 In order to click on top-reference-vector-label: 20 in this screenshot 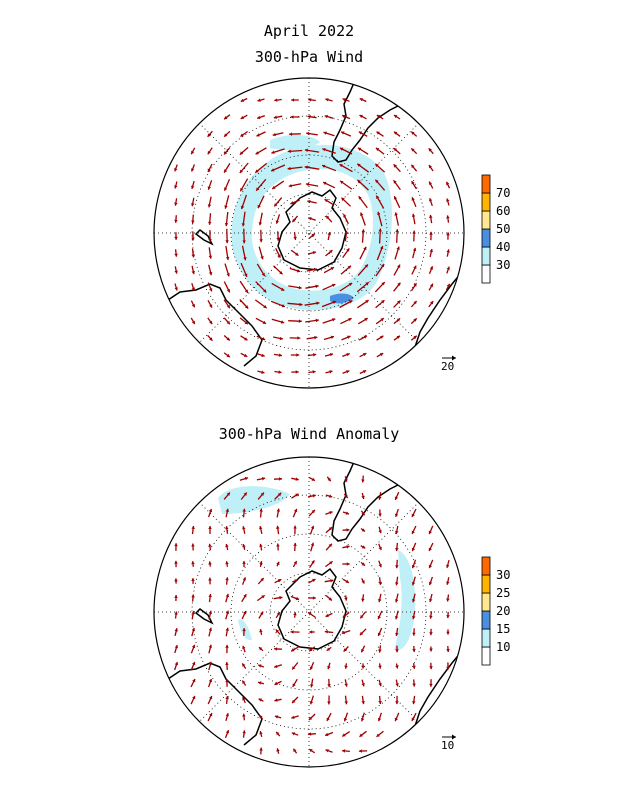, I will do `click(447, 366)`.